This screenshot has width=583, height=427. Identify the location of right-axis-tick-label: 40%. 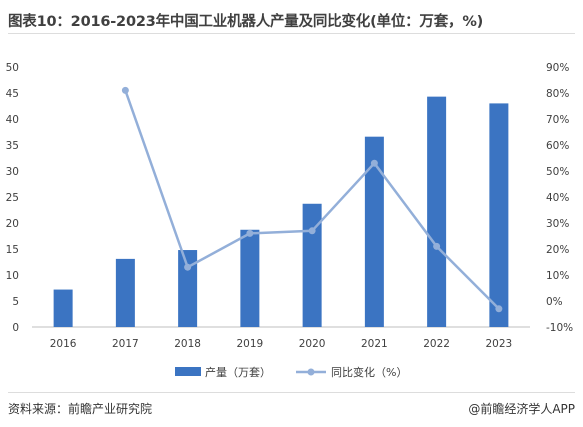
(557, 198).